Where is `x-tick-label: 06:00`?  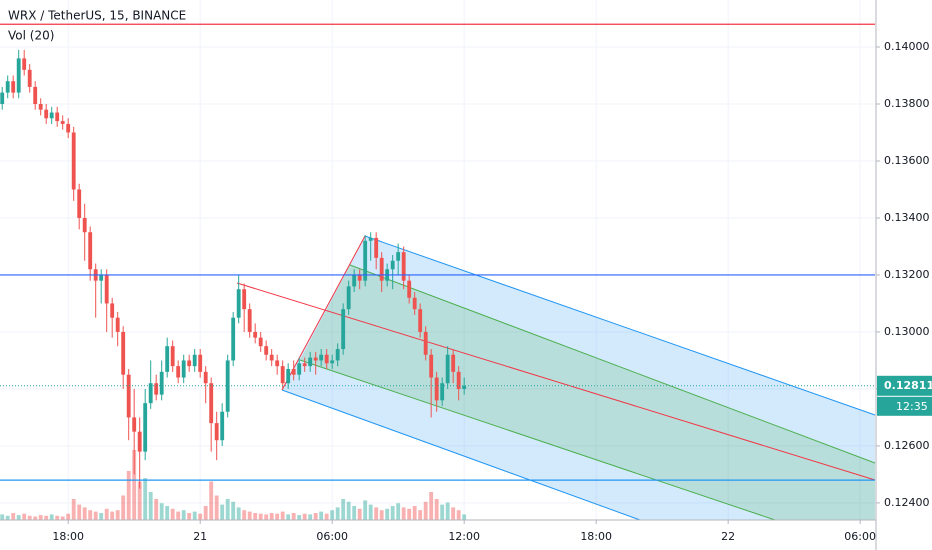 x-tick-label: 06:00 is located at coordinates (860, 536).